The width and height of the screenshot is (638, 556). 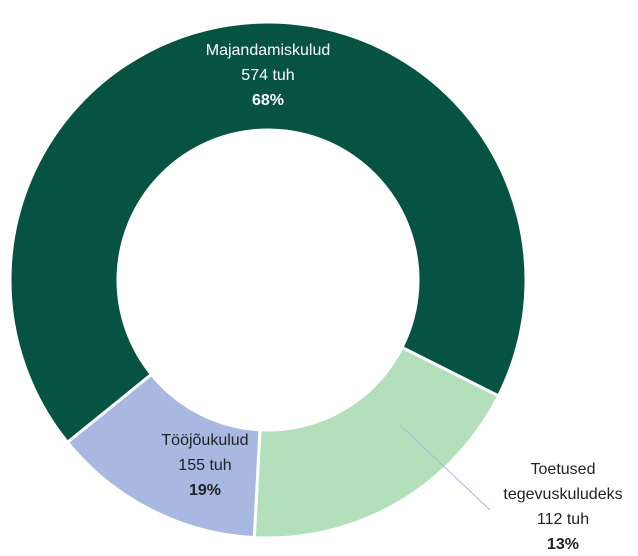 I want to click on leader-line, so click(x=445, y=467).